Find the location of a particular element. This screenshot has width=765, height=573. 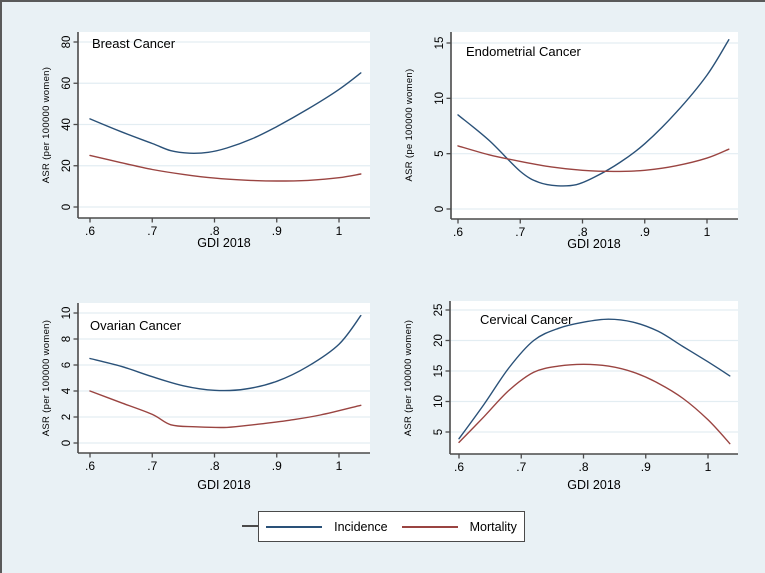

svg-text: 60 is located at coordinates (67, 83).